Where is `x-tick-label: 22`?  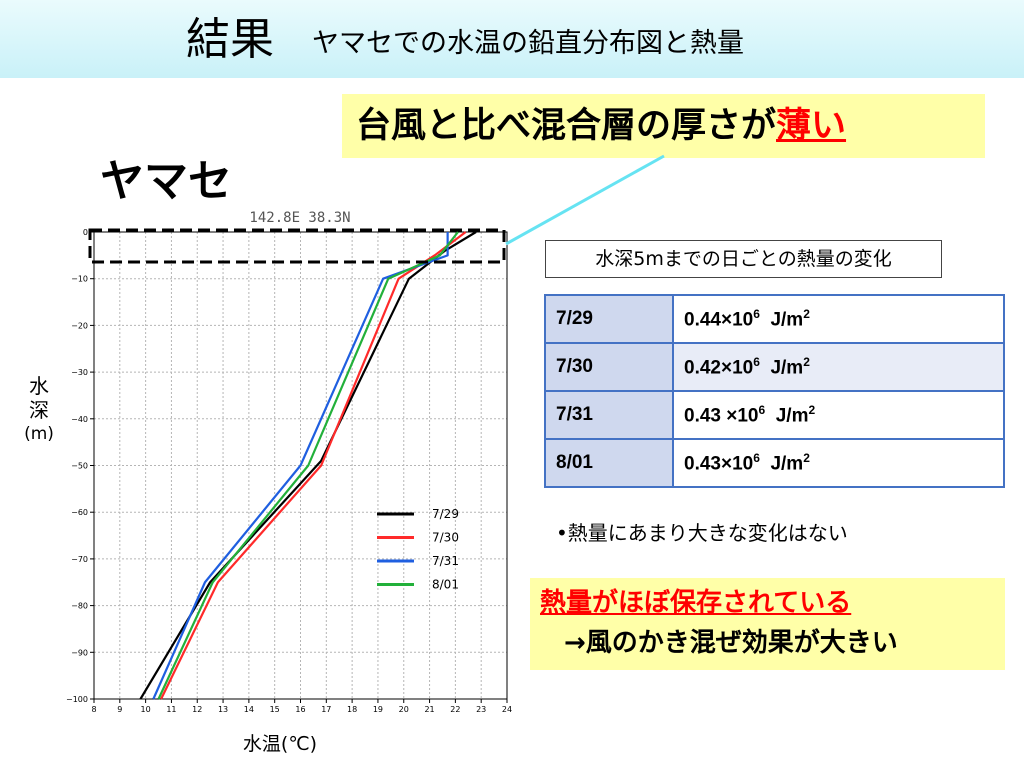 x-tick-label: 22 is located at coordinates (455, 709).